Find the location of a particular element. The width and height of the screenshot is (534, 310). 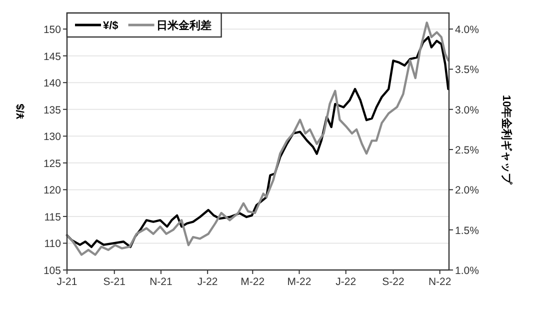

y2-tick-label: 3.5% is located at coordinates (467, 70).